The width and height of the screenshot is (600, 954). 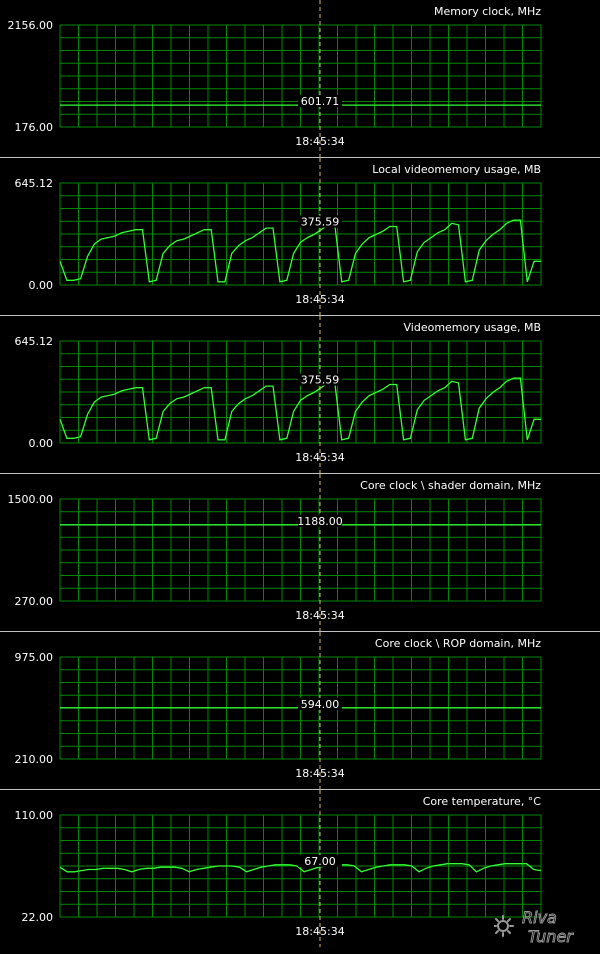 I want to click on y-axis-max-label: 975.00, so click(x=34, y=657).